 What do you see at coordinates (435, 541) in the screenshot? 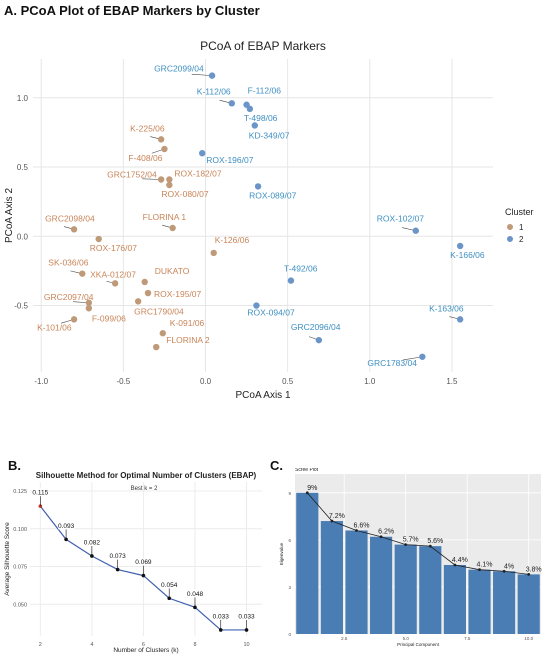
I see `scree-value-label: 5.6%` at bounding box center [435, 541].